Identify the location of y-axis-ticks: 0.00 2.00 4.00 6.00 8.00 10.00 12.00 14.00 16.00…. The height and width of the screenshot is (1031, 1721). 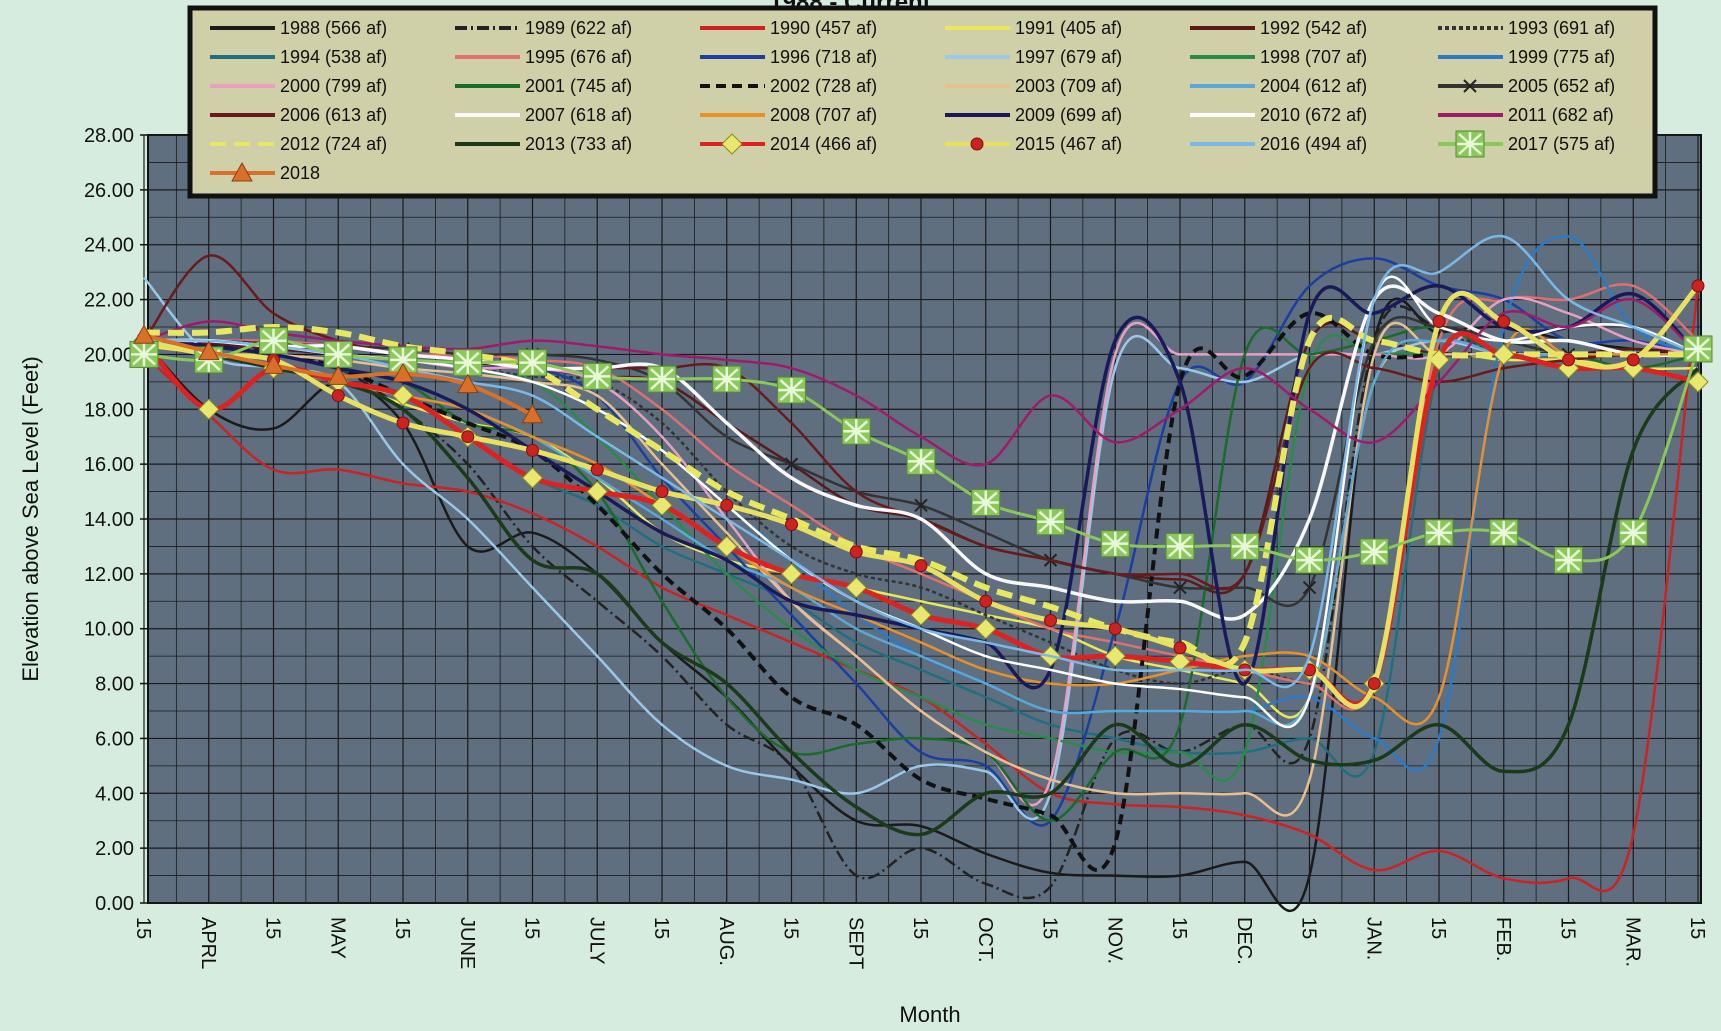
(116, 520).